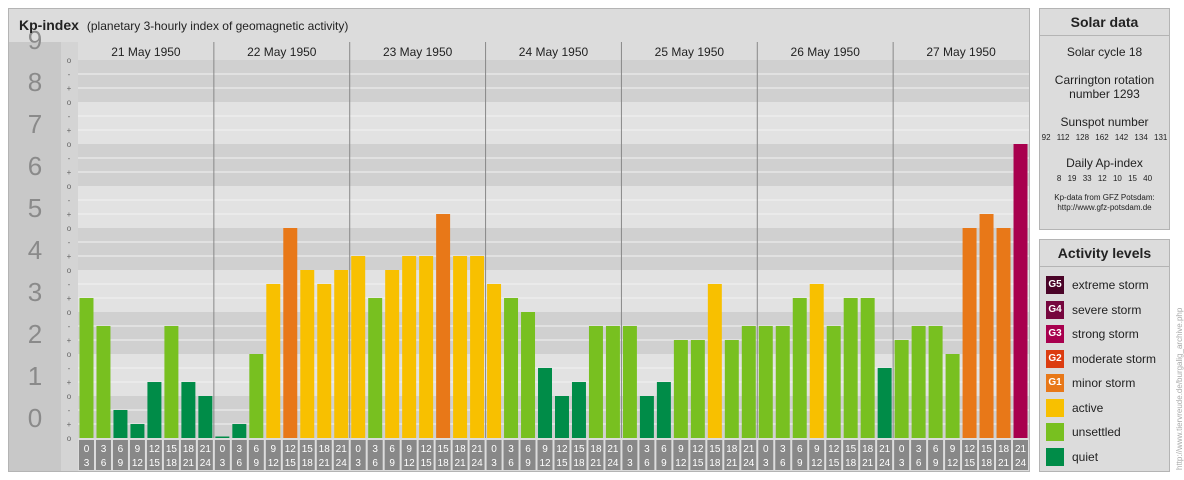  I want to click on interval-label-end: 12, so click(410, 463).